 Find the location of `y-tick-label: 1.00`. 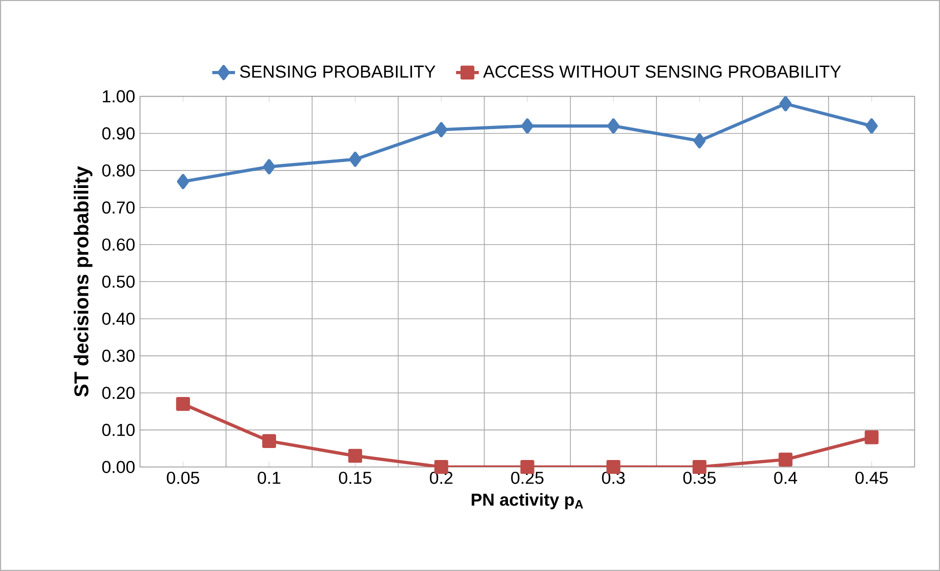

y-tick-label: 1.00 is located at coordinates (118, 96).